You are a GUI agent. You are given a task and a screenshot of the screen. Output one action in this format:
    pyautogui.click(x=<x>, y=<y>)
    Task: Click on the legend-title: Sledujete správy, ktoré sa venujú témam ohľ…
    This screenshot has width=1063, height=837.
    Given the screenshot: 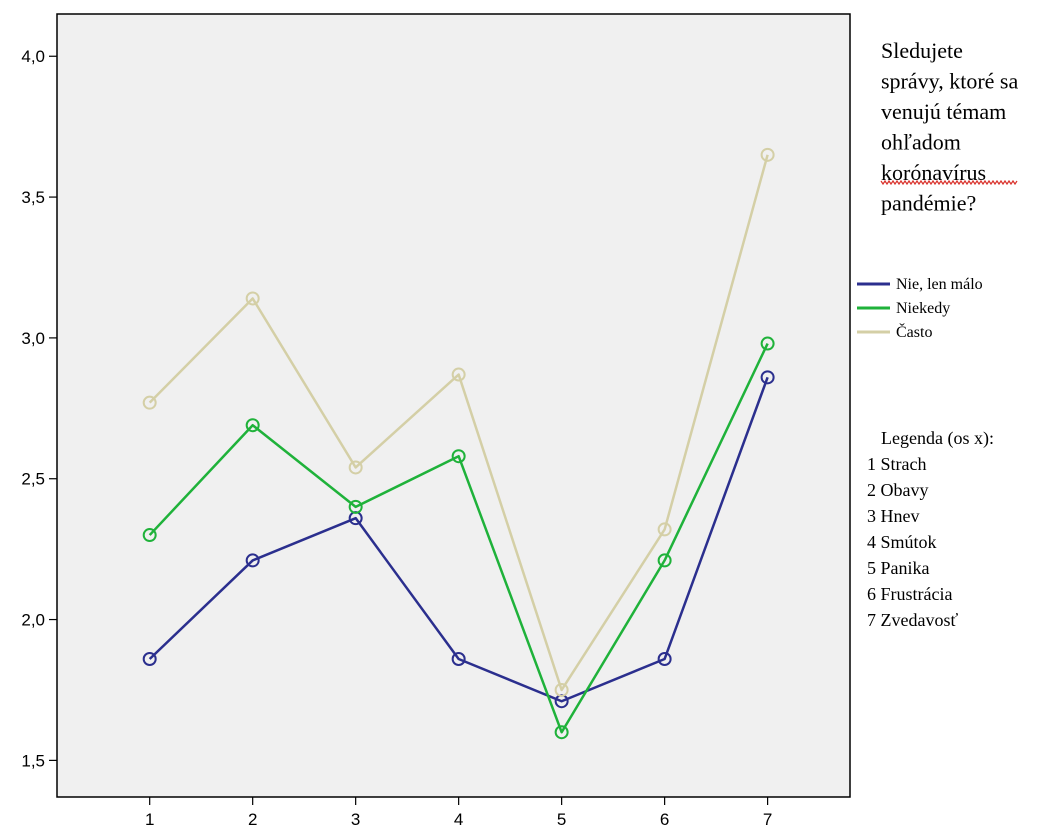 What is the action you would take?
    pyautogui.click(x=949, y=127)
    